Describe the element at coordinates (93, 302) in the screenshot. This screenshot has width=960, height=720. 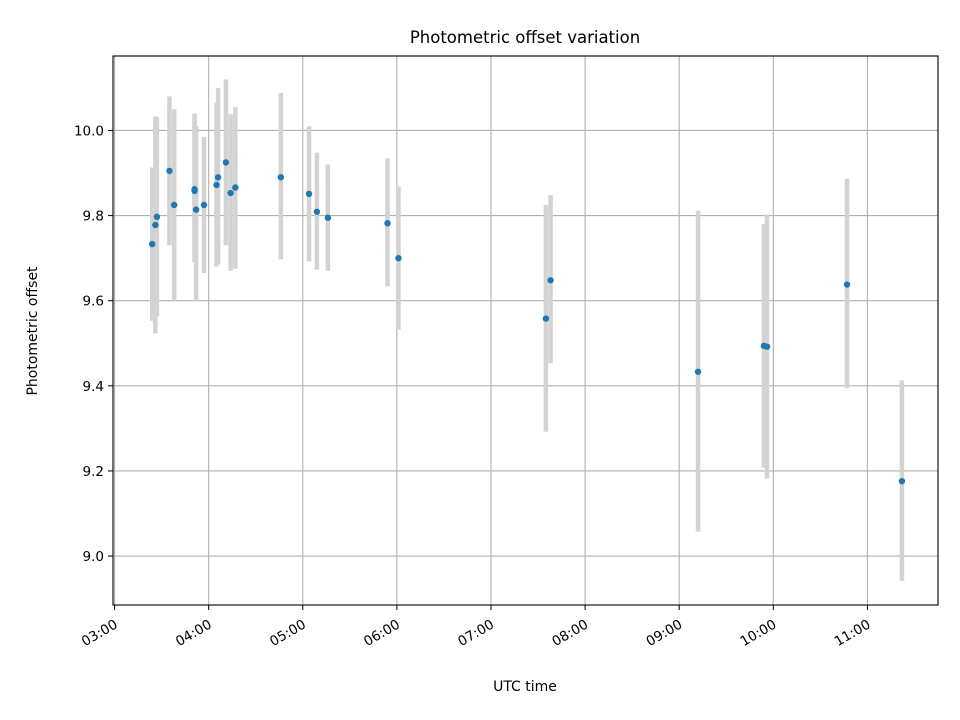
I see `y-tick-label: 9.6` at that location.